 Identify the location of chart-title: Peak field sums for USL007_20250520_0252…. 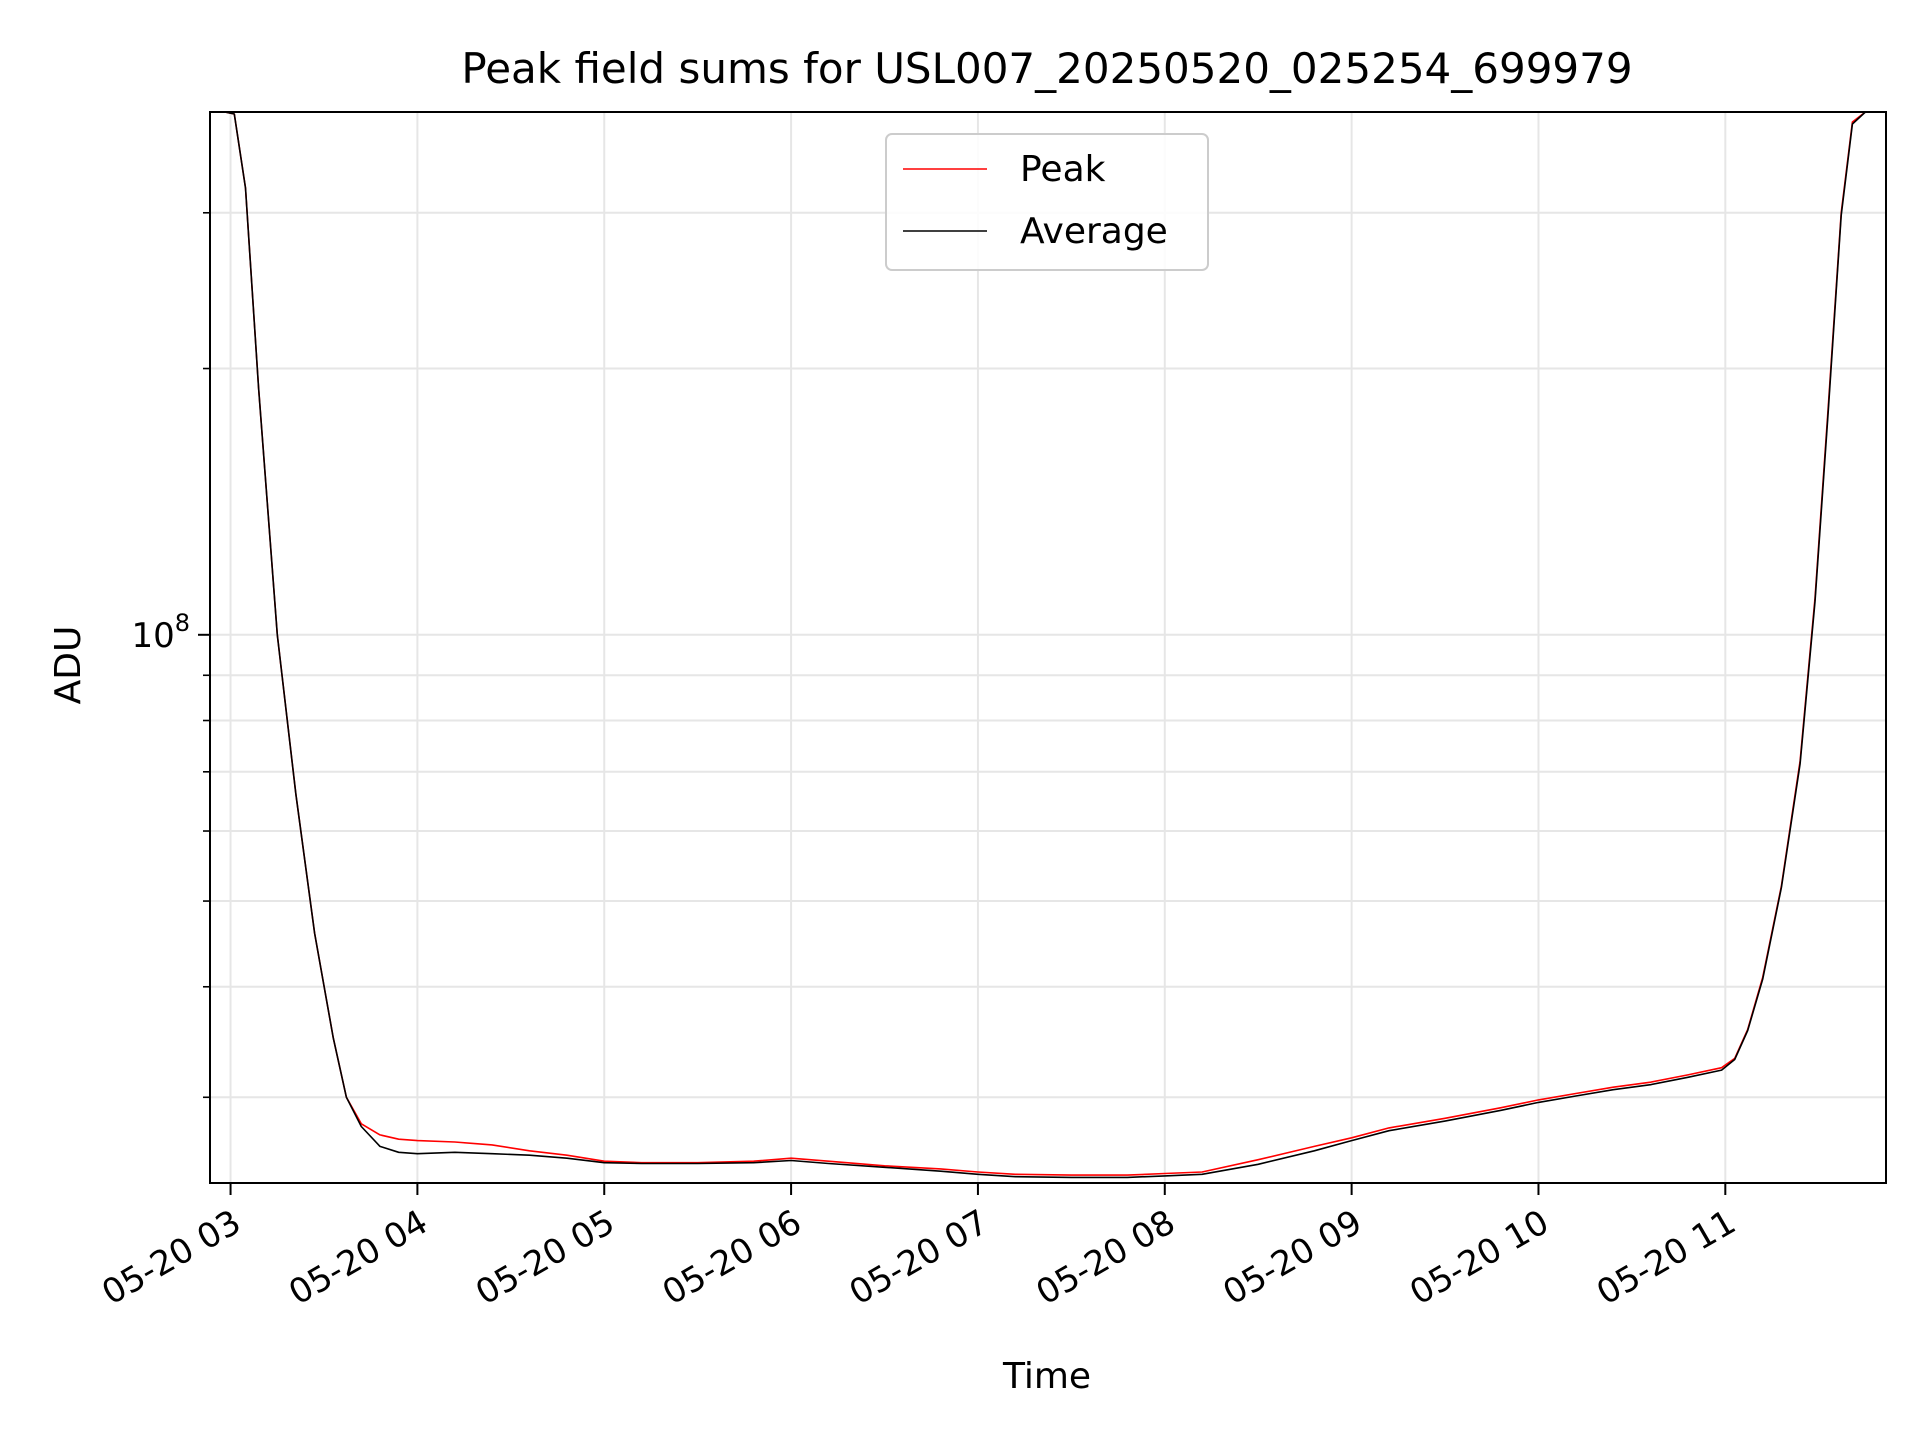
(1046, 68).